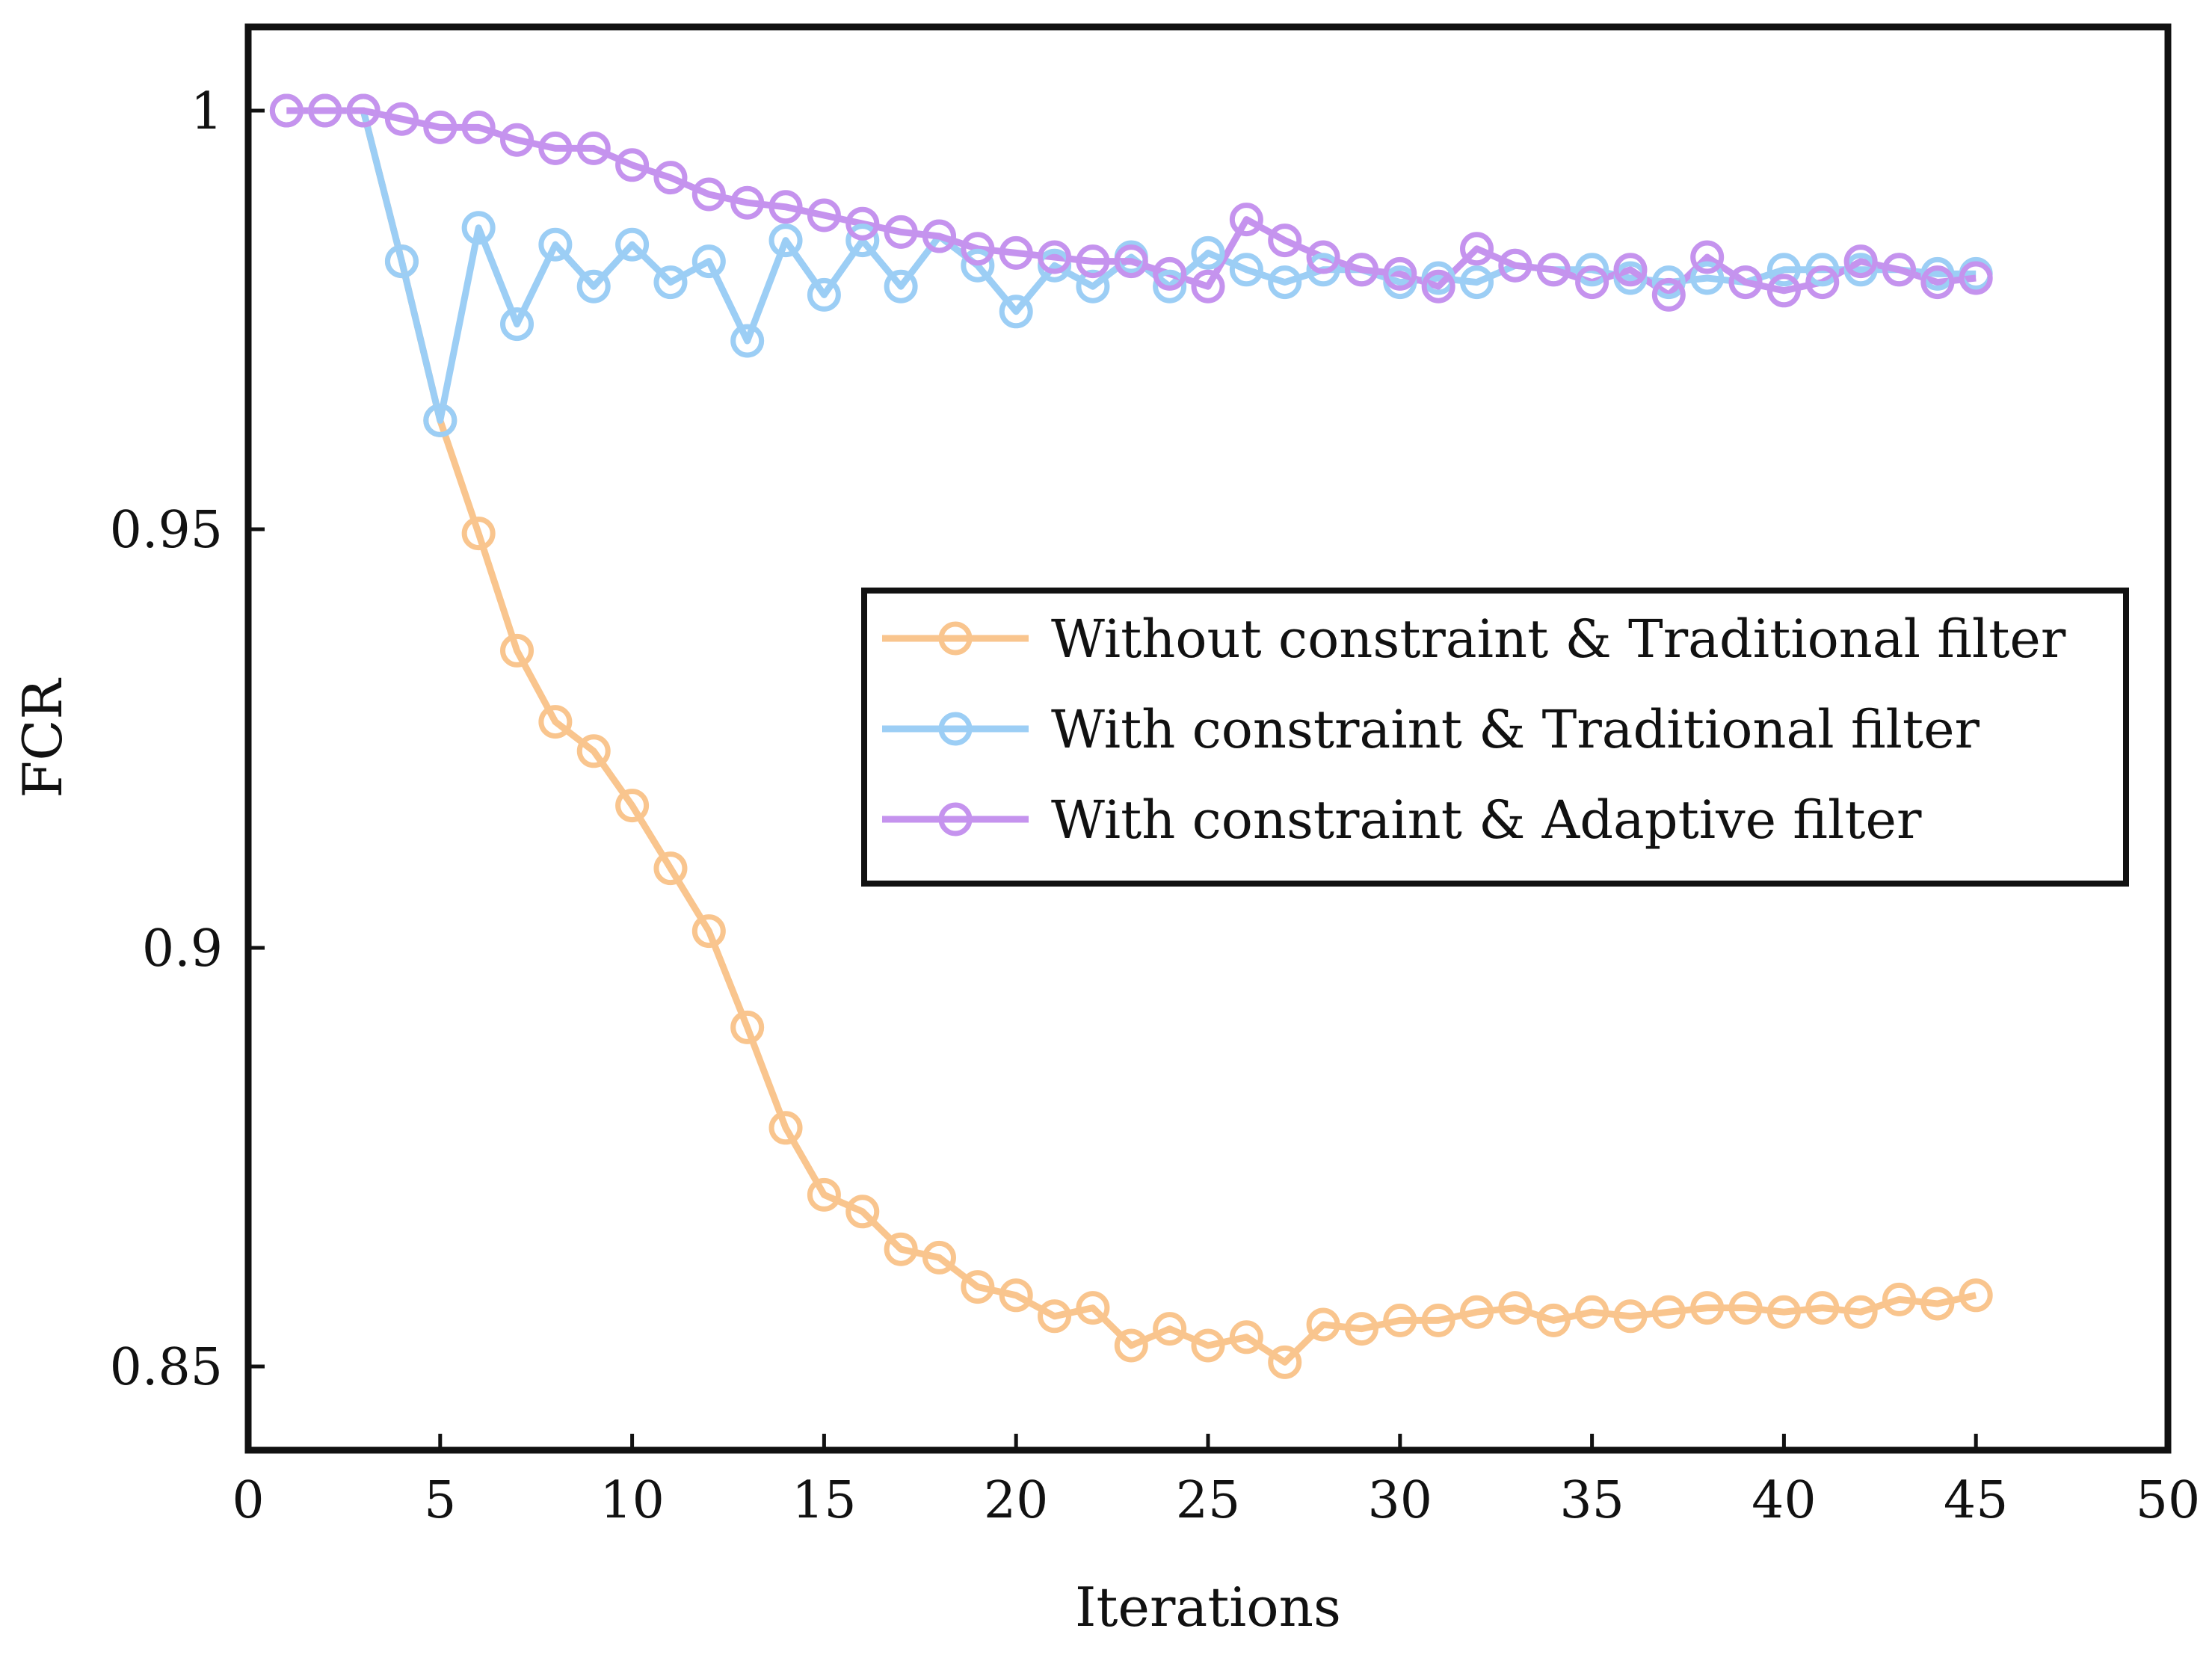 The width and height of the screenshot is (2212, 1658). Describe the element at coordinates (1400, 1501) in the screenshot. I see `x-tick-label: 30` at that location.